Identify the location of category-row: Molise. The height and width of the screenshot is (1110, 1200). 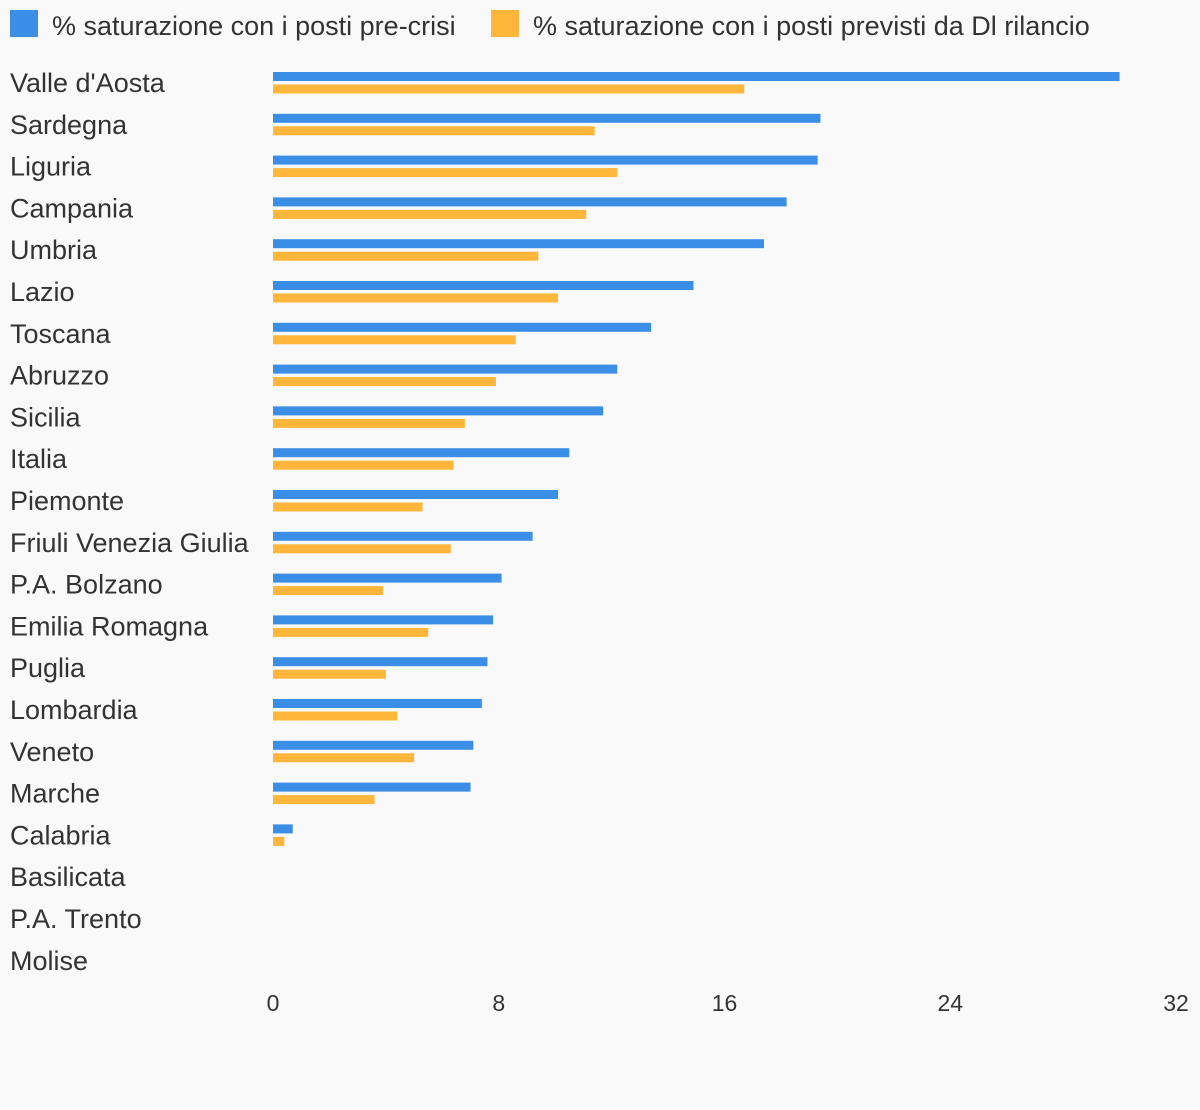
(49, 961).